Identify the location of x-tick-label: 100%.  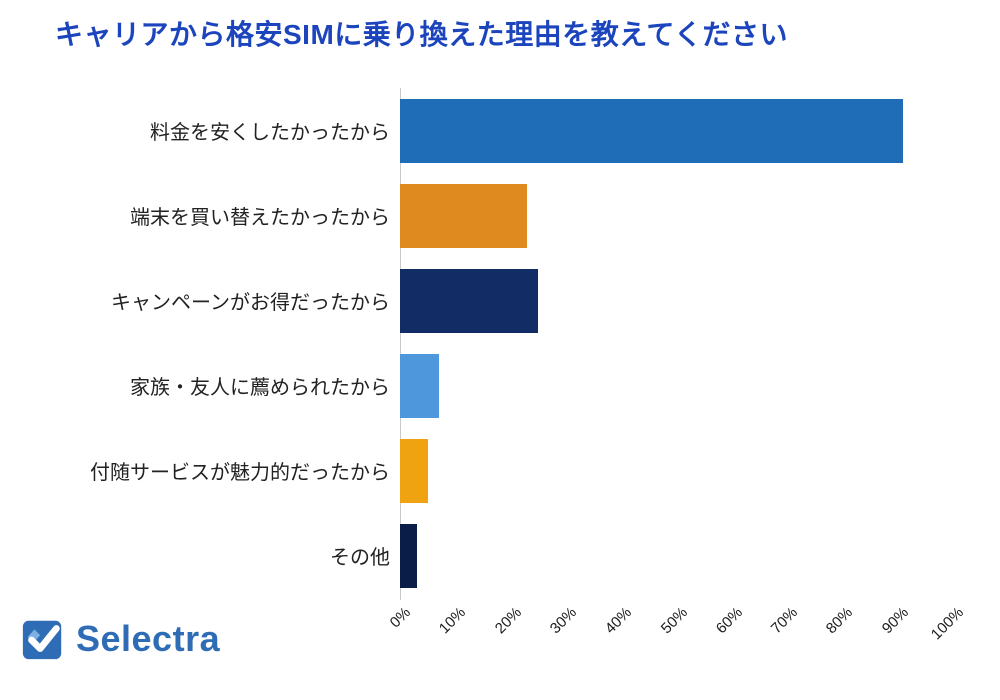
(947, 624).